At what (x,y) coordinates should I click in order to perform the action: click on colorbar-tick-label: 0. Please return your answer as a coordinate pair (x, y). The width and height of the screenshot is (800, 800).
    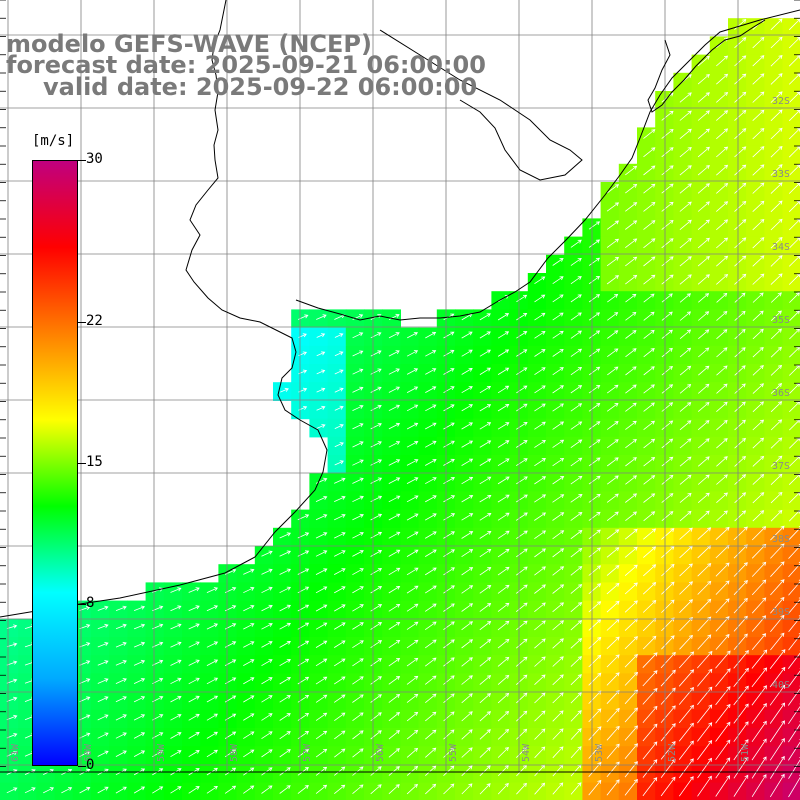
    Looking at the image, I should click on (90, 765).